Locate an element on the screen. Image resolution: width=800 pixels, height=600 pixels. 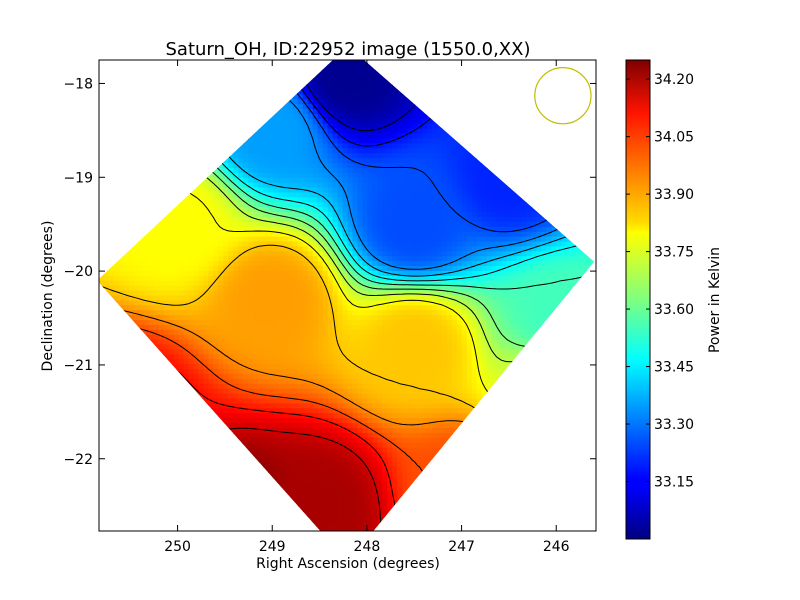
colorbar-tick-label: 33.60 is located at coordinates (674, 310).